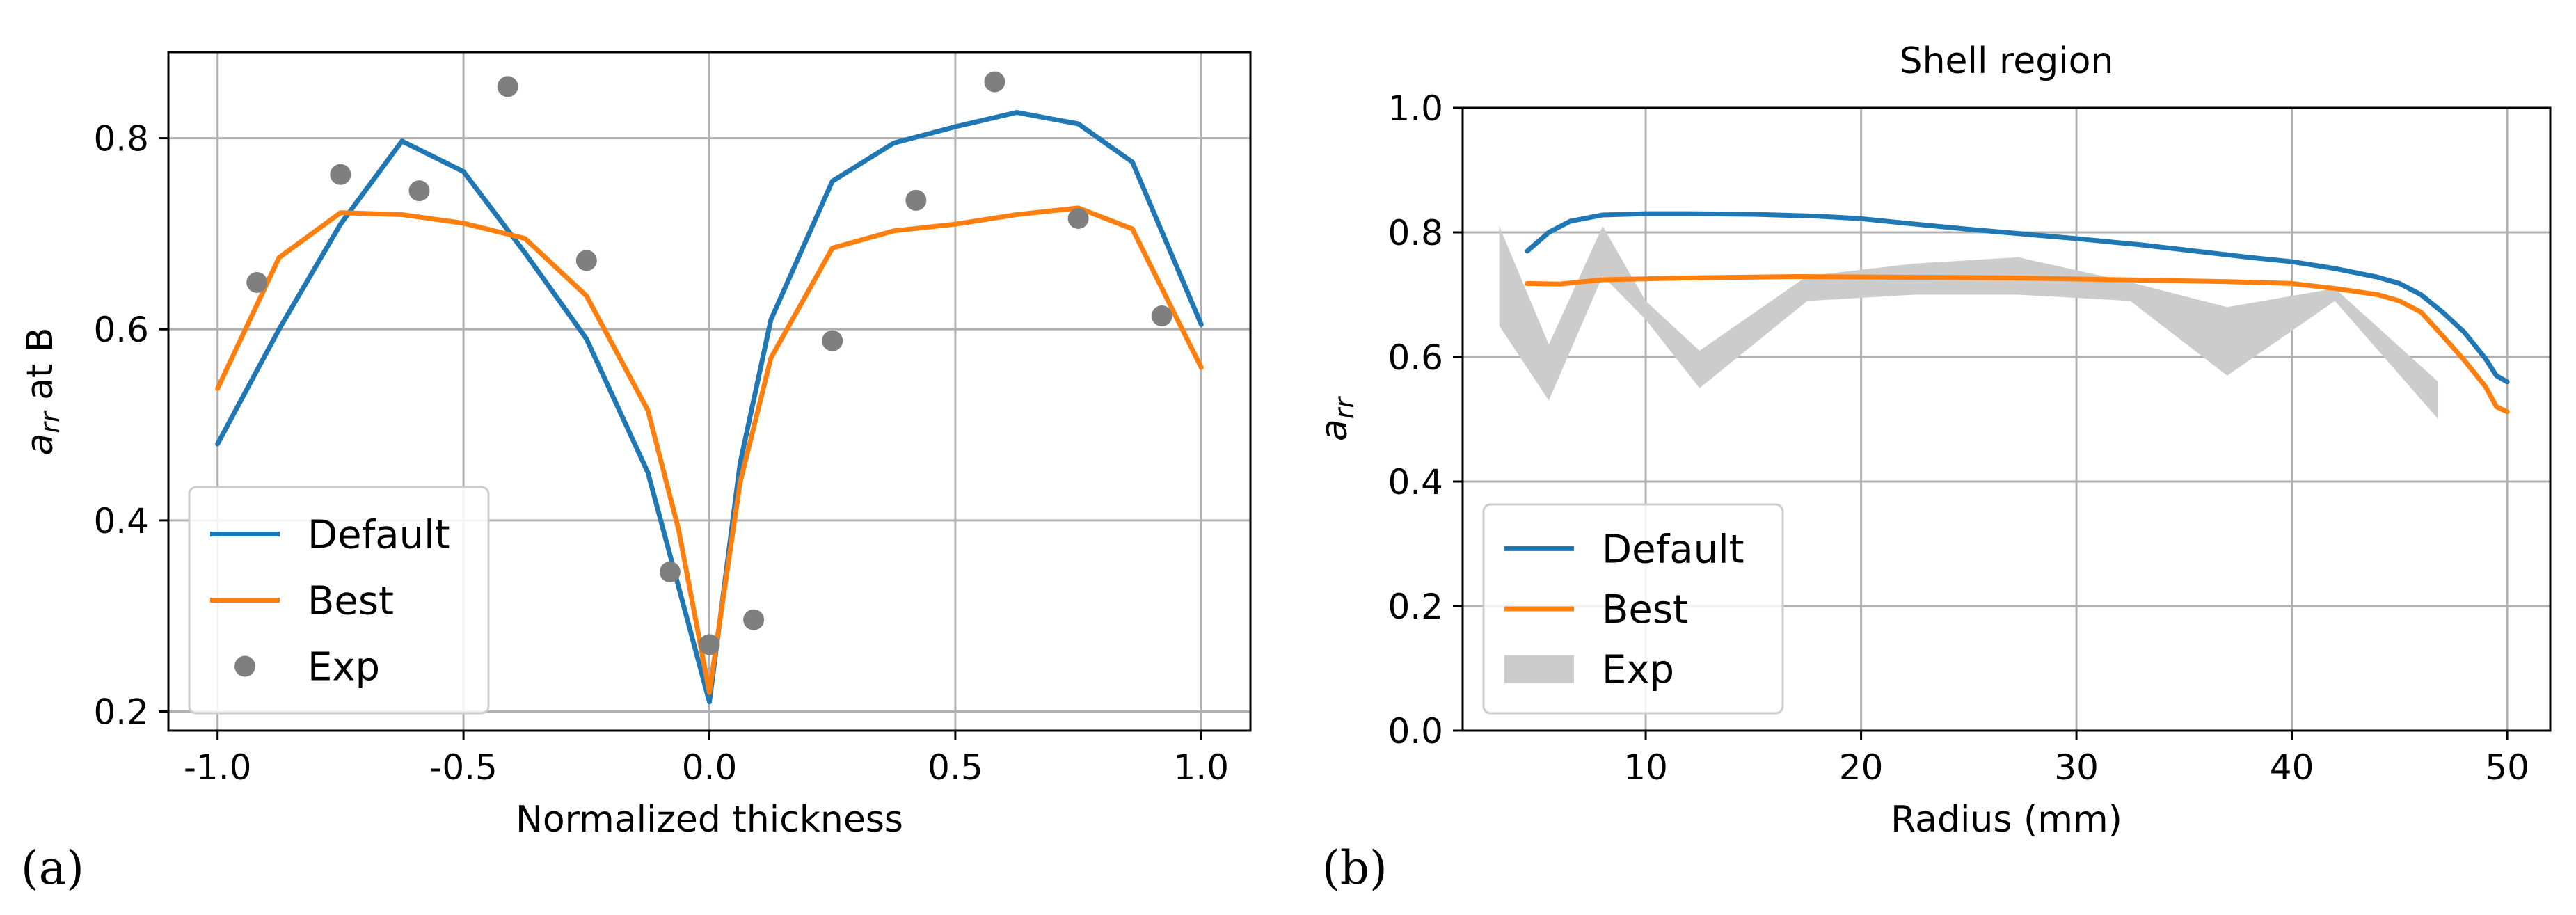 This screenshot has height=915, width=2576. Describe the element at coordinates (1334, 430) in the screenshot. I see `panel-b-y-label-main: a` at that location.